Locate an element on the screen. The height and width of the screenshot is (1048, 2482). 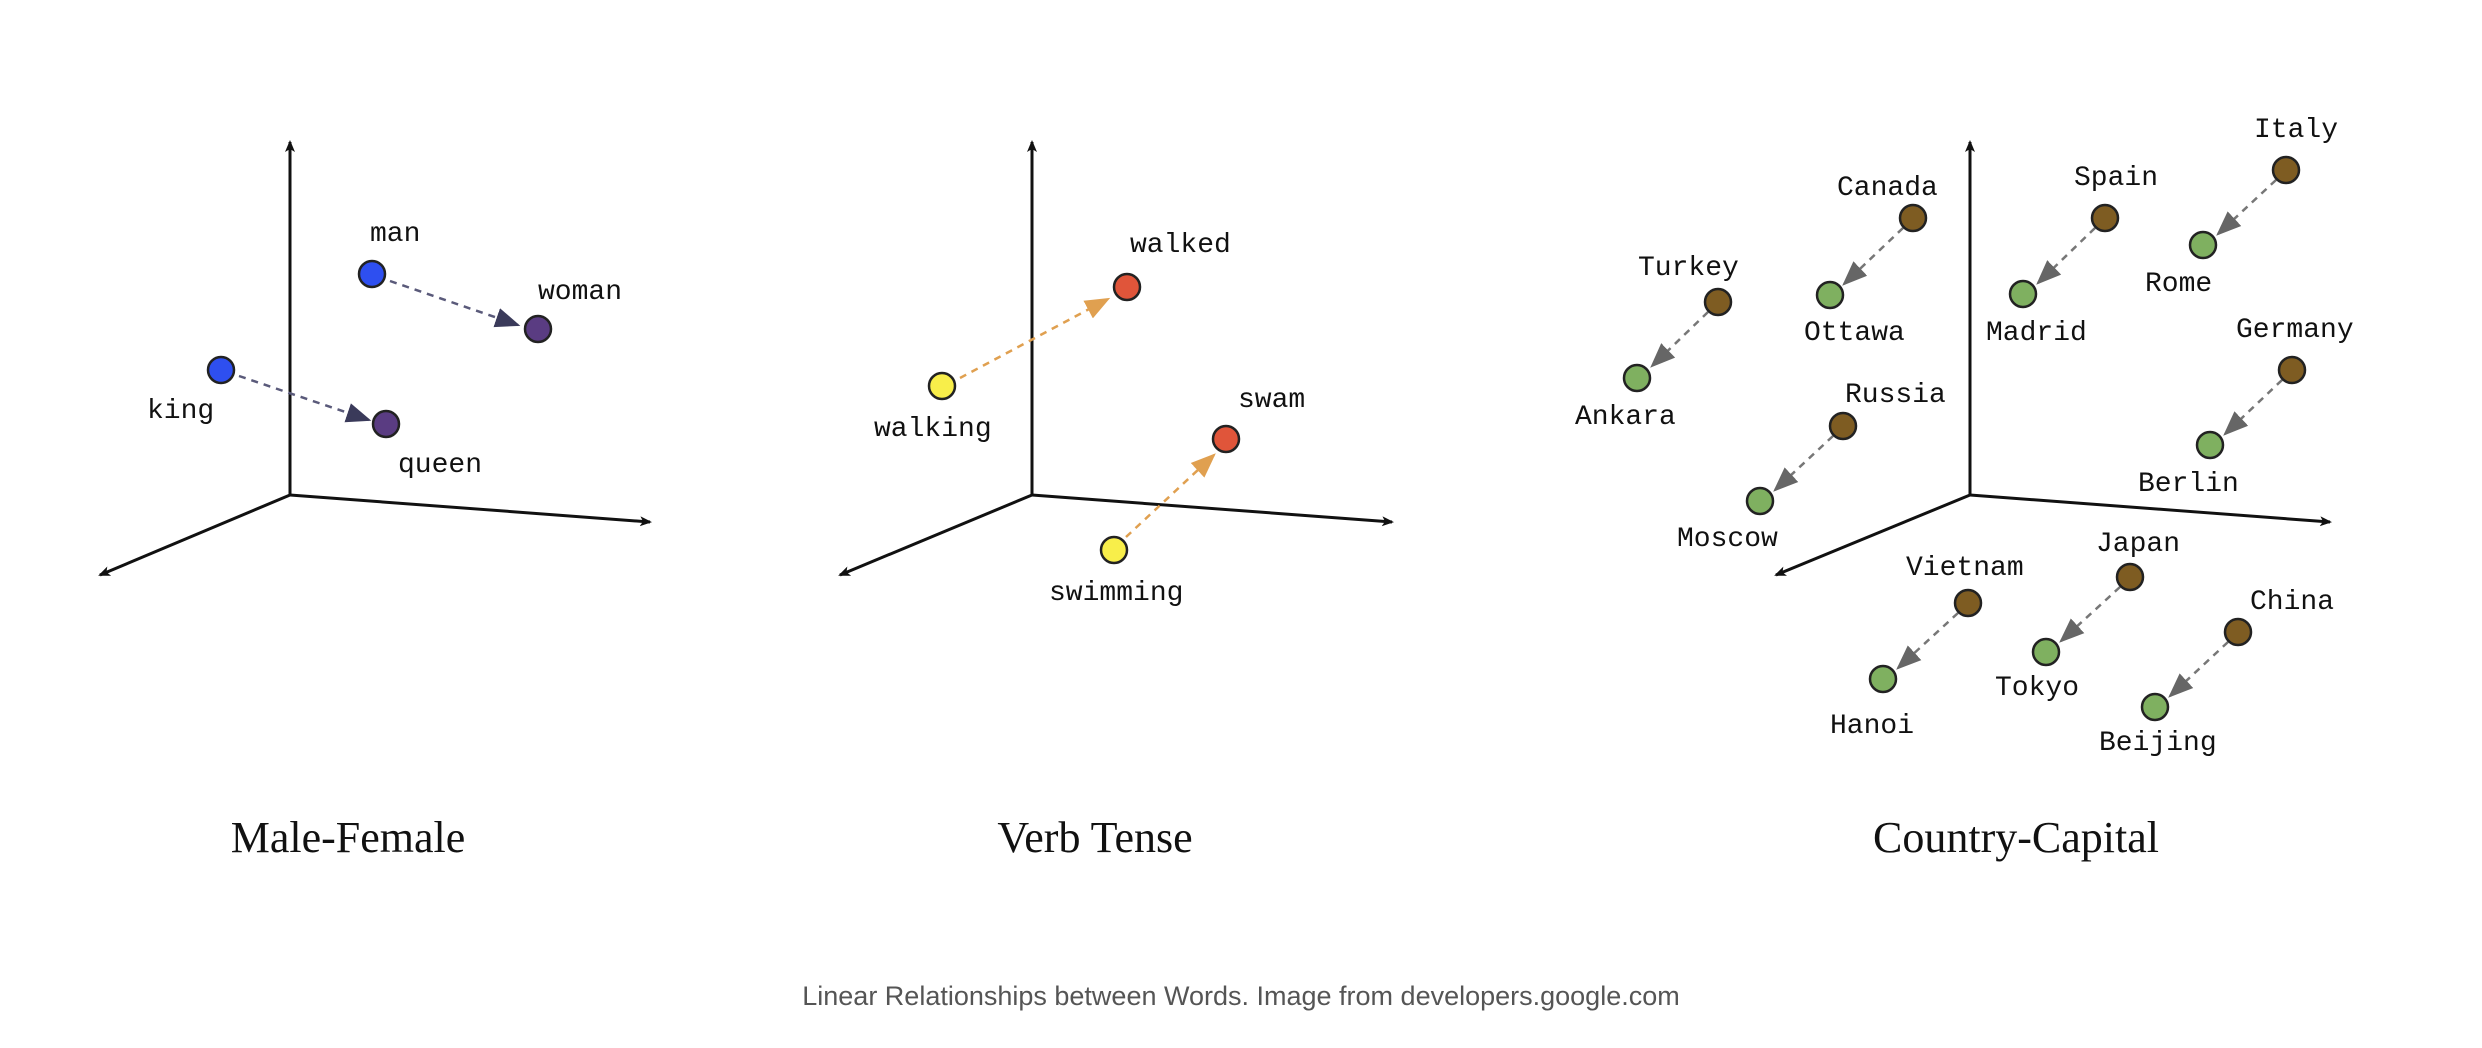
word-label: Madrid is located at coordinates (2036, 333).